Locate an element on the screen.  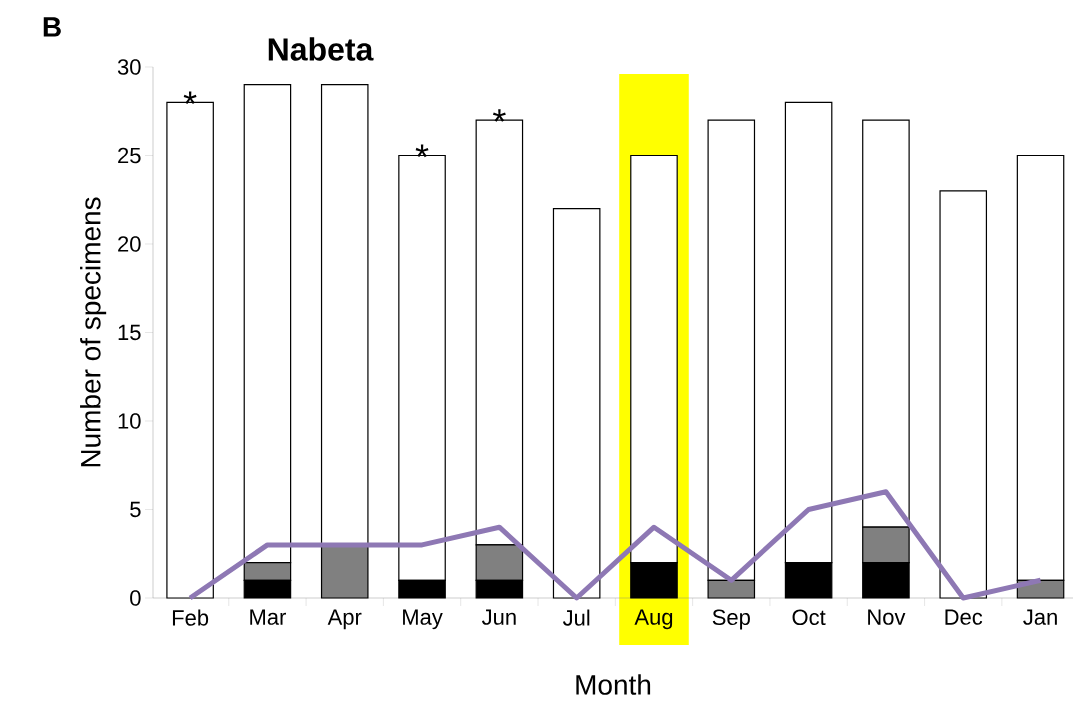
x-tick-label: Oct is located at coordinates (809, 617).